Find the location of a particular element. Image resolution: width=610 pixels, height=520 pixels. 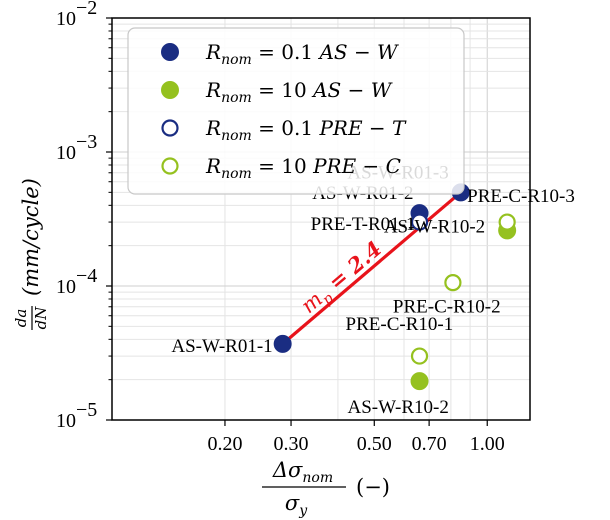

legend-entry: Rnom = 10 PRE − C is located at coordinates (303, 168).